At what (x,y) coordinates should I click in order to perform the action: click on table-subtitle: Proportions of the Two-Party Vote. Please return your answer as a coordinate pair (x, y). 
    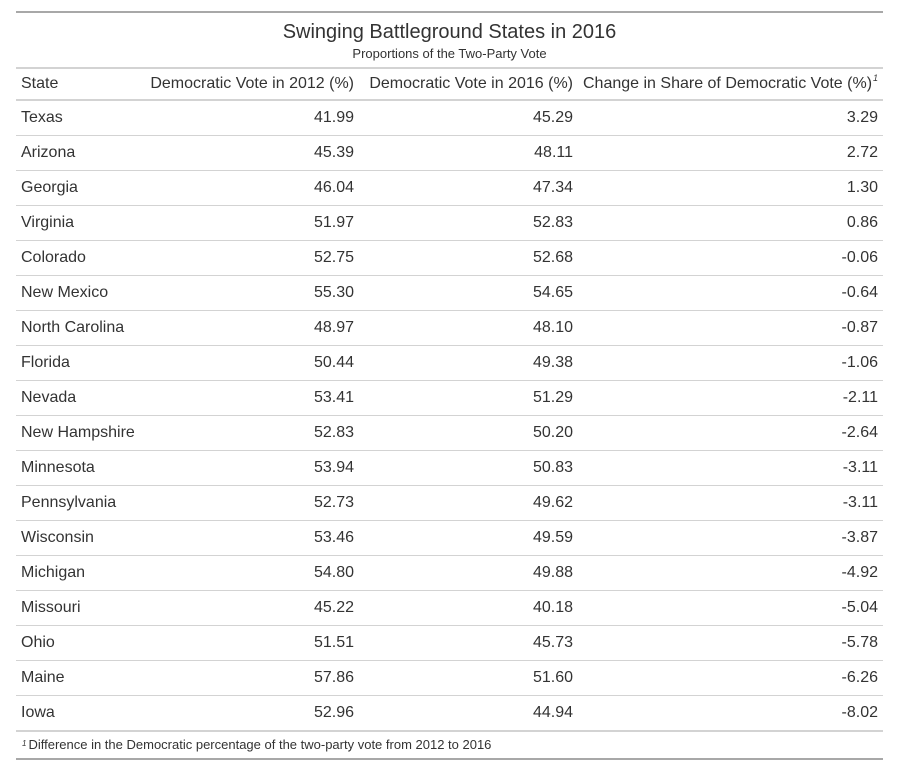
    Looking at the image, I should click on (449, 53).